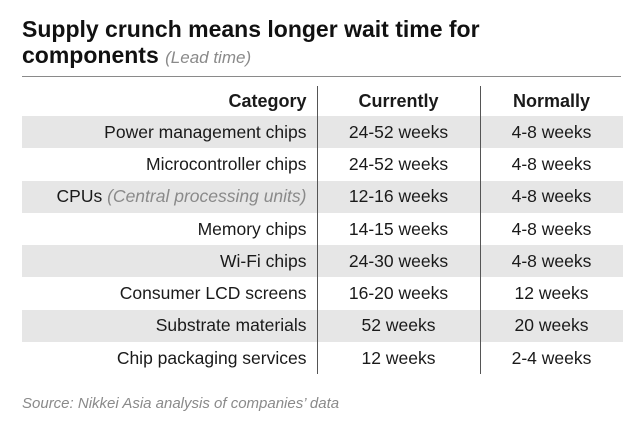 The height and width of the screenshot is (426, 643). I want to click on table-row: Substrate materials 52 weeks 20 weeks, so click(322, 326).